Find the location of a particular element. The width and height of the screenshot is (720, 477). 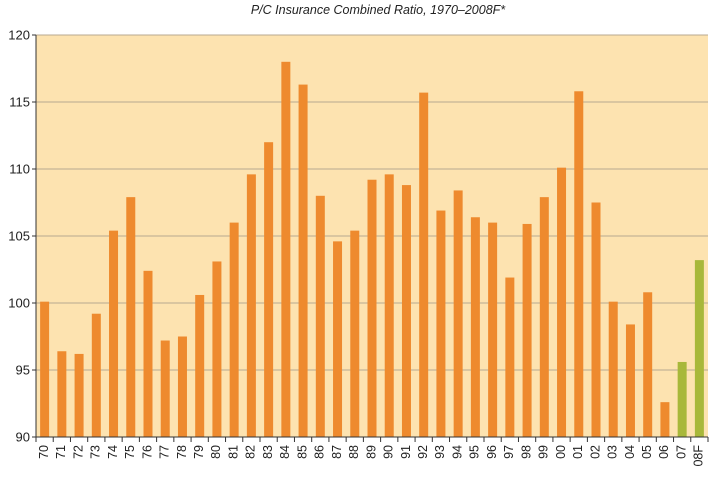

x-tick-label-00: 00 is located at coordinates (561, 452).